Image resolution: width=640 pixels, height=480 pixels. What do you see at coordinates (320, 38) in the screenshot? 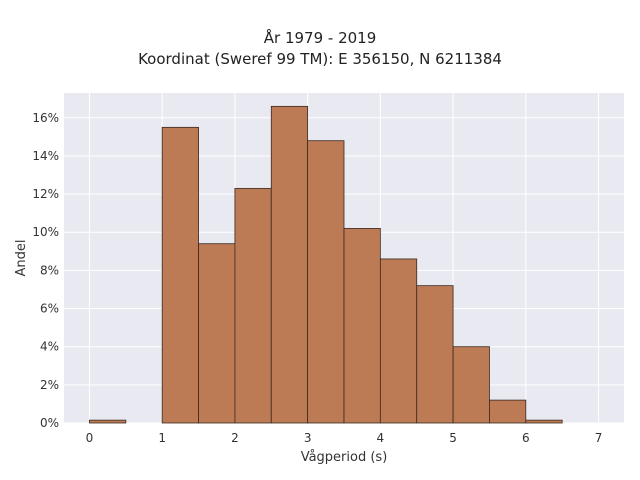
I see `chart-title: År 1979 - 2019` at bounding box center [320, 38].